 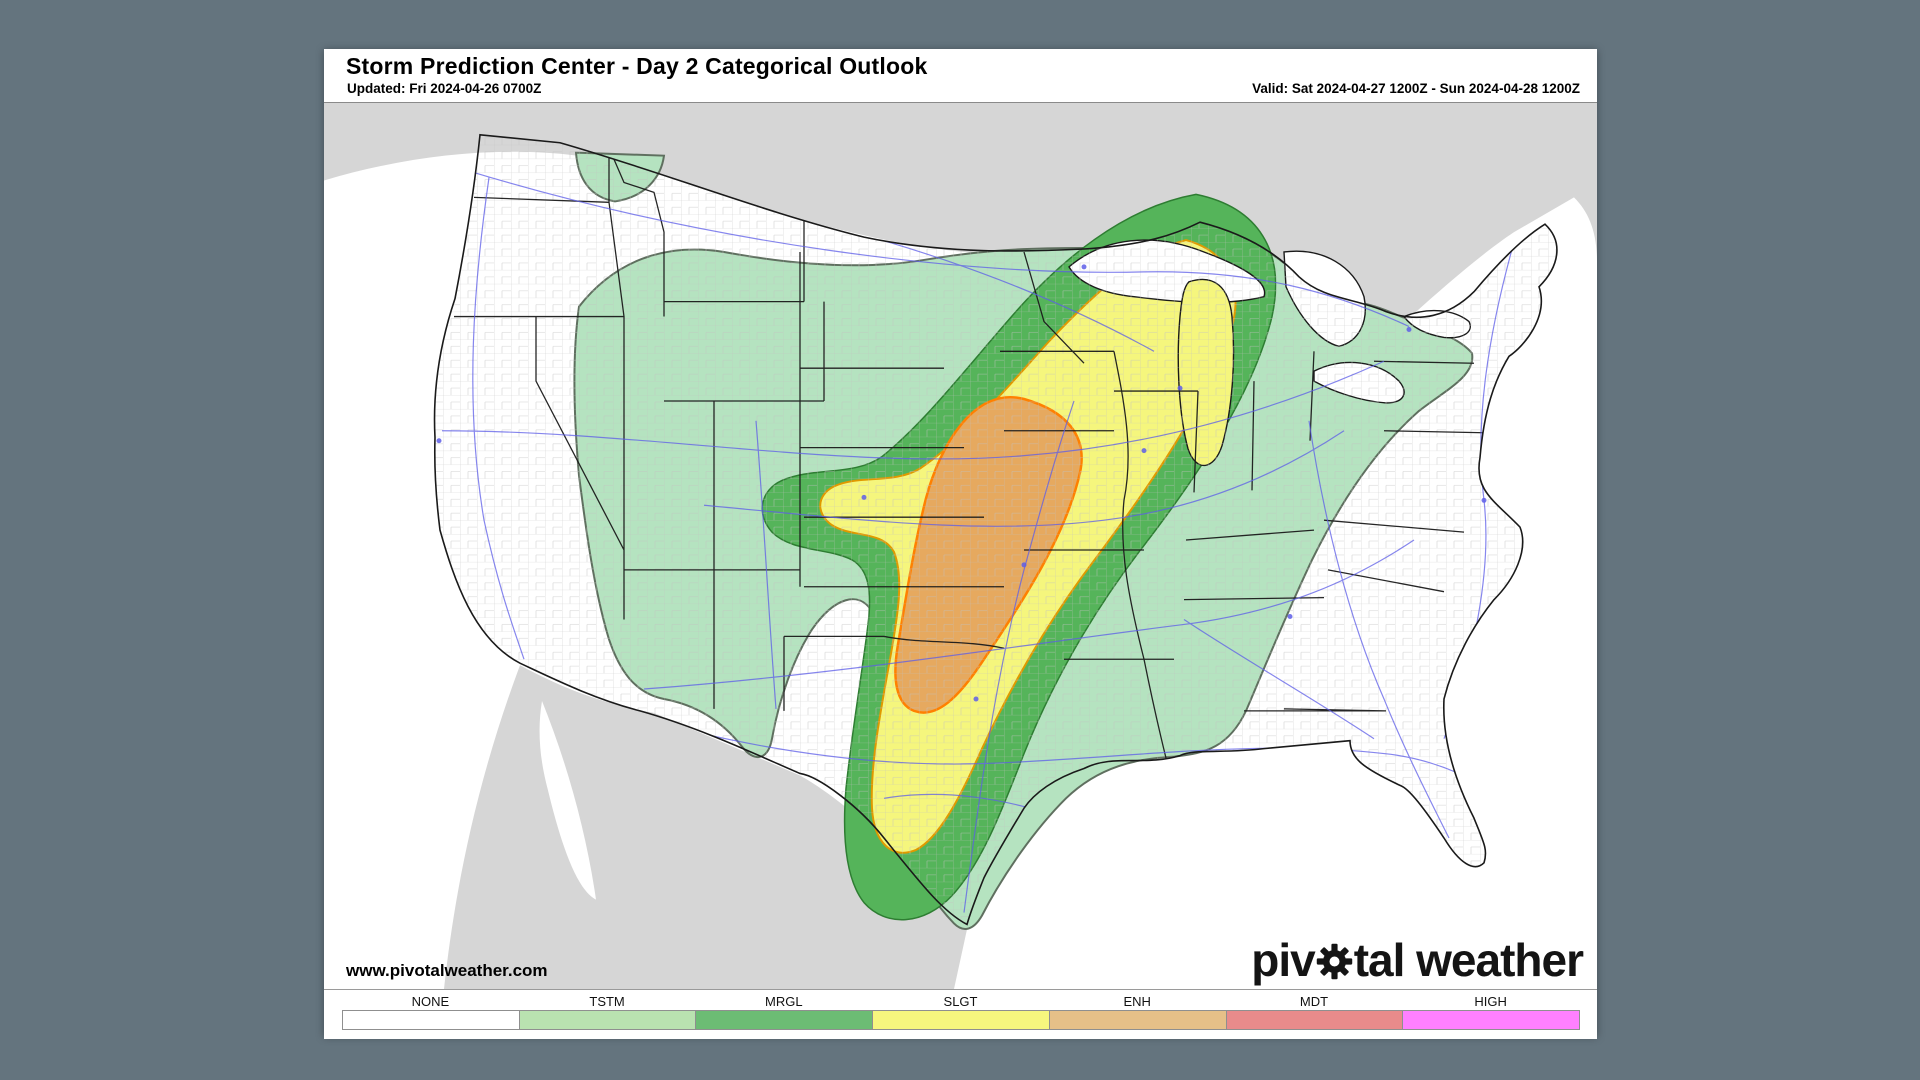 I want to click on site-url: www.pivotalweather.com, so click(x=447, y=970).